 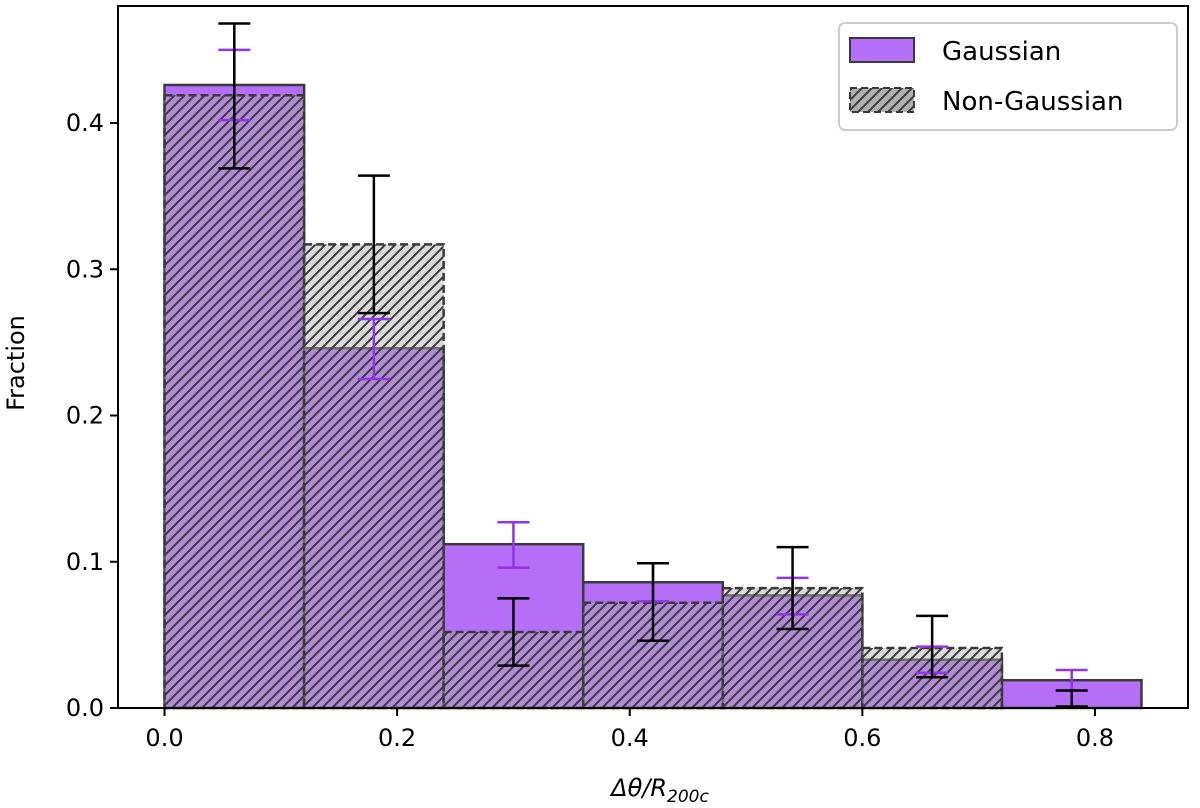 I want to click on y-tick-label: 0.0, so click(x=85, y=708).